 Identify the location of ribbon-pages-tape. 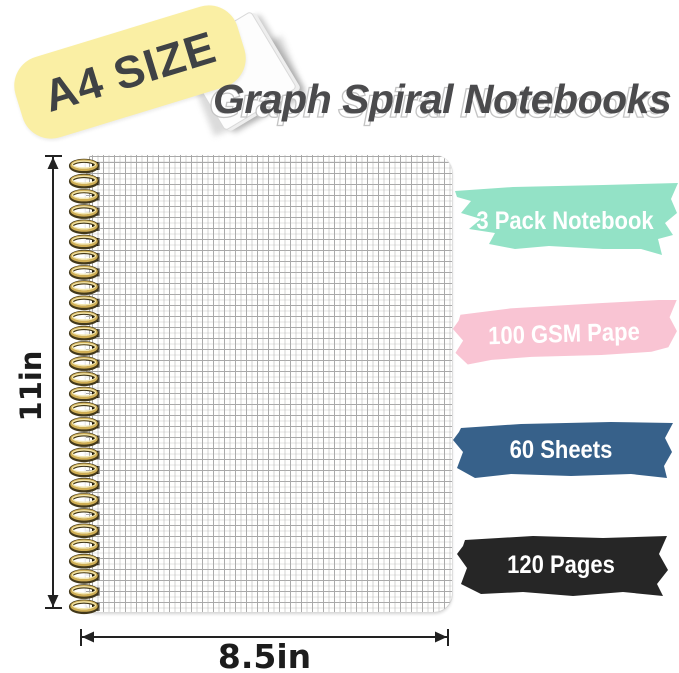
(562, 566).